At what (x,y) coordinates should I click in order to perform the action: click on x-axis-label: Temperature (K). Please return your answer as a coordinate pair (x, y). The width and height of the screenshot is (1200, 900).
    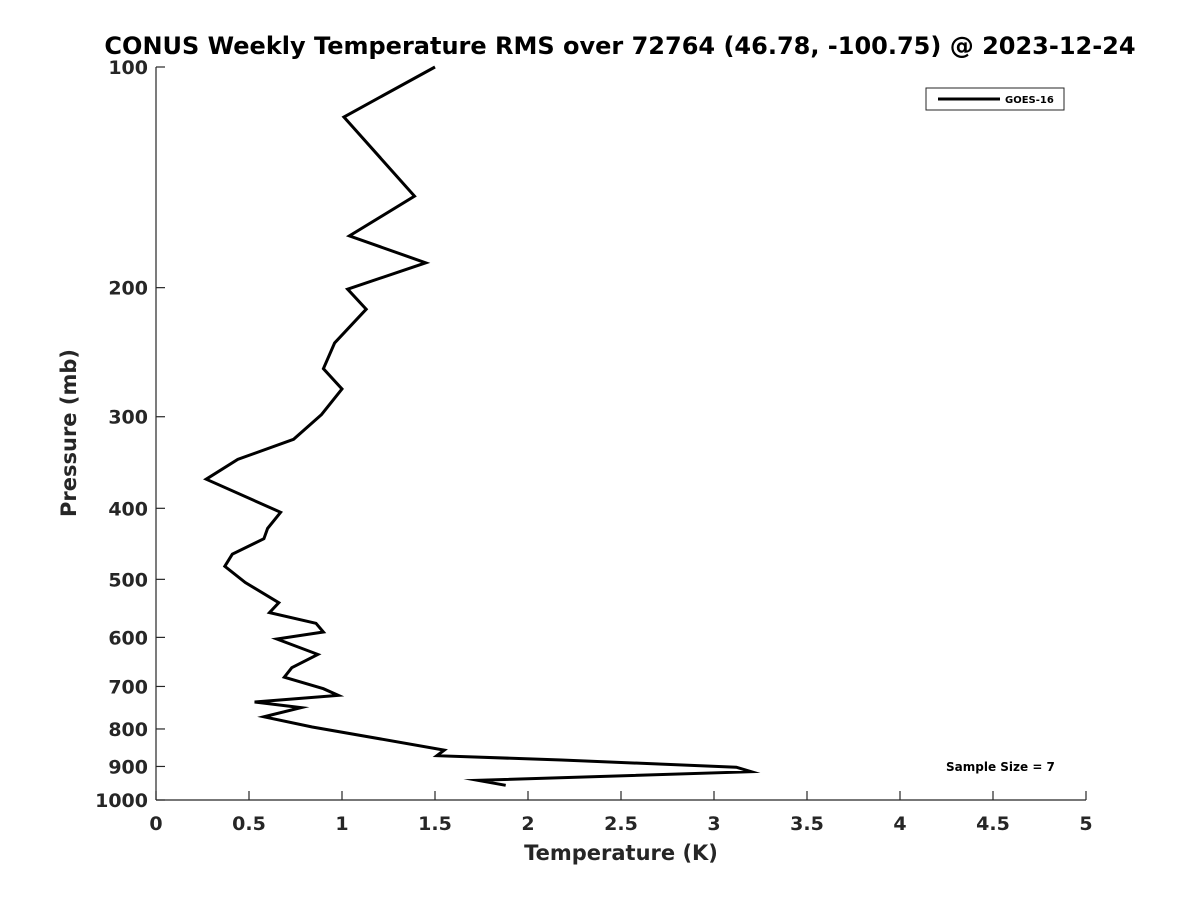
    Looking at the image, I should click on (621, 853).